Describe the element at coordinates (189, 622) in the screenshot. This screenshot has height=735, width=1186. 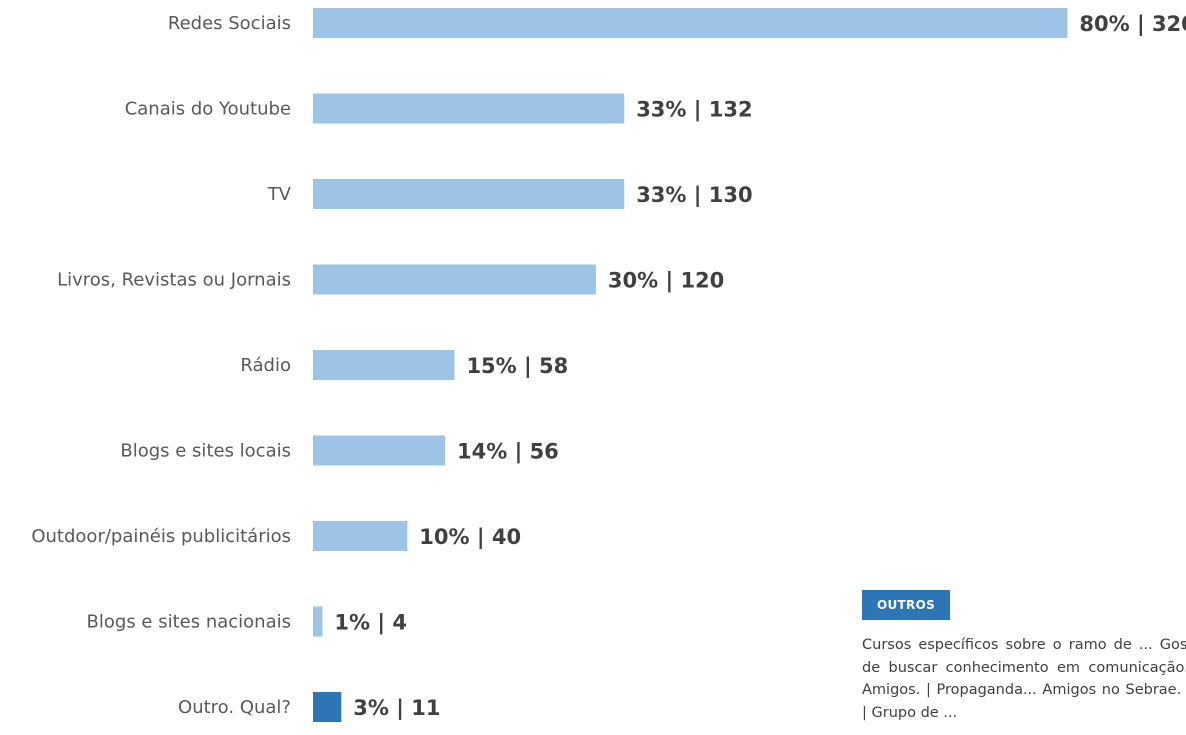
I see `category-label: Blogs e sites nacionais` at that location.